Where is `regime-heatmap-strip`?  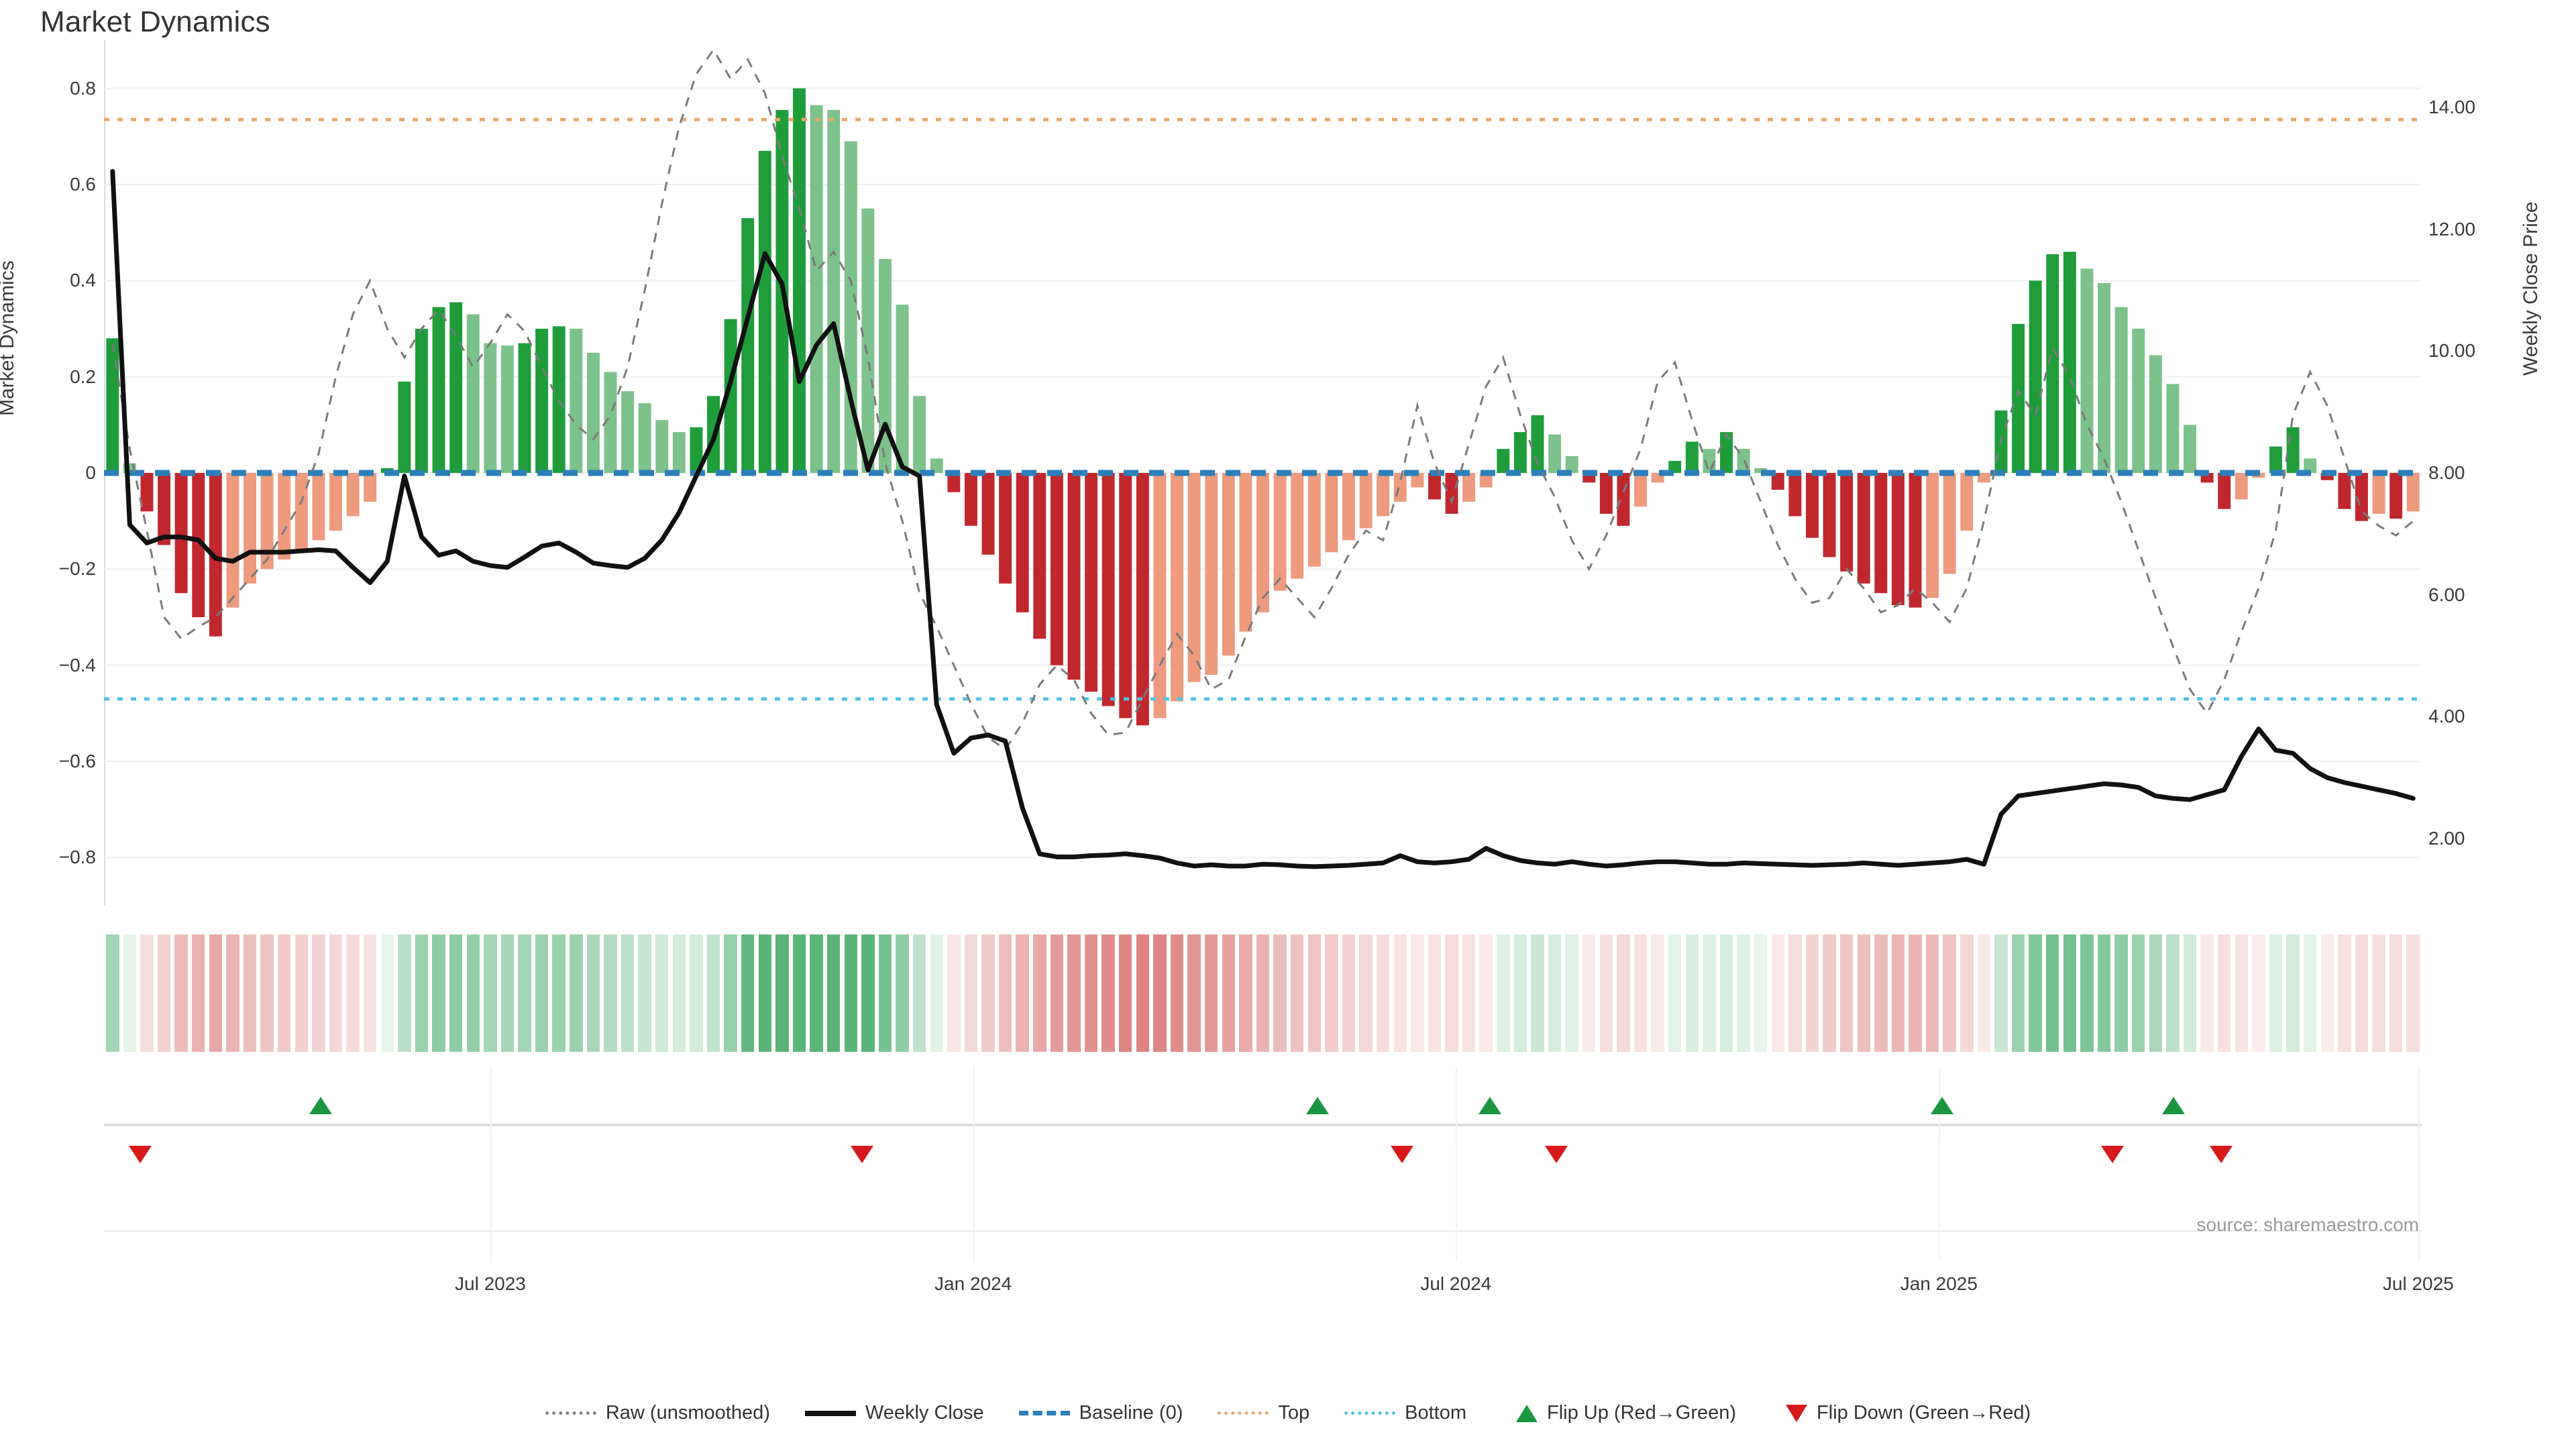 regime-heatmap-strip is located at coordinates (1263, 993).